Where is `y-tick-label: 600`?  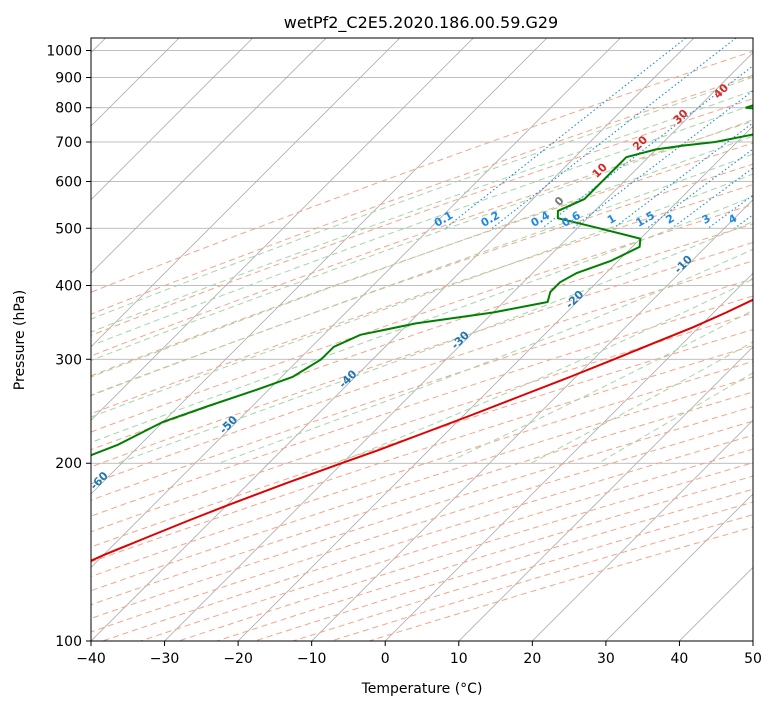
y-tick-label: 600 is located at coordinates (68, 183).